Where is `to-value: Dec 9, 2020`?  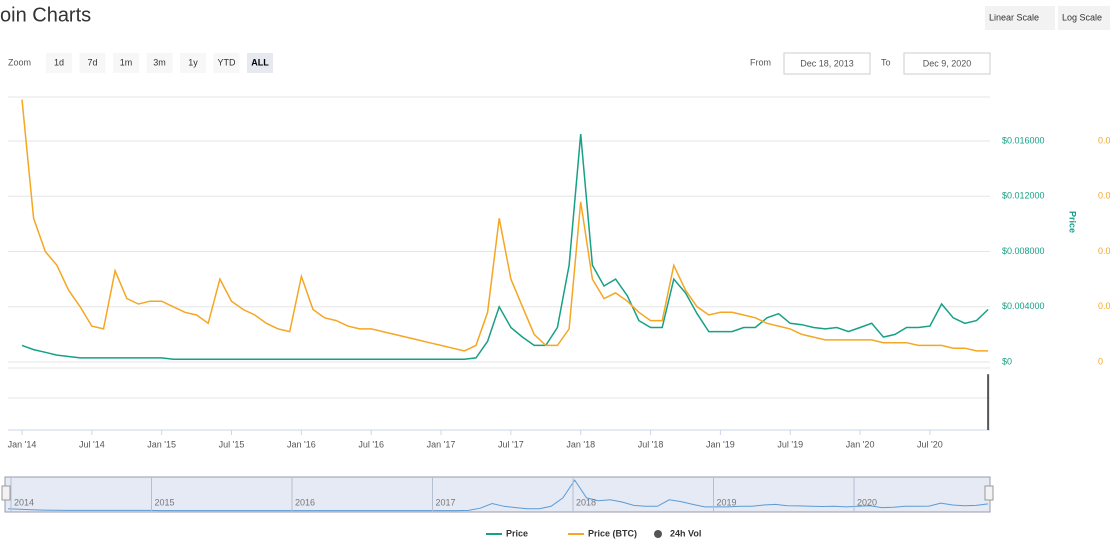
to-value: Dec 9, 2020 is located at coordinates (947, 63).